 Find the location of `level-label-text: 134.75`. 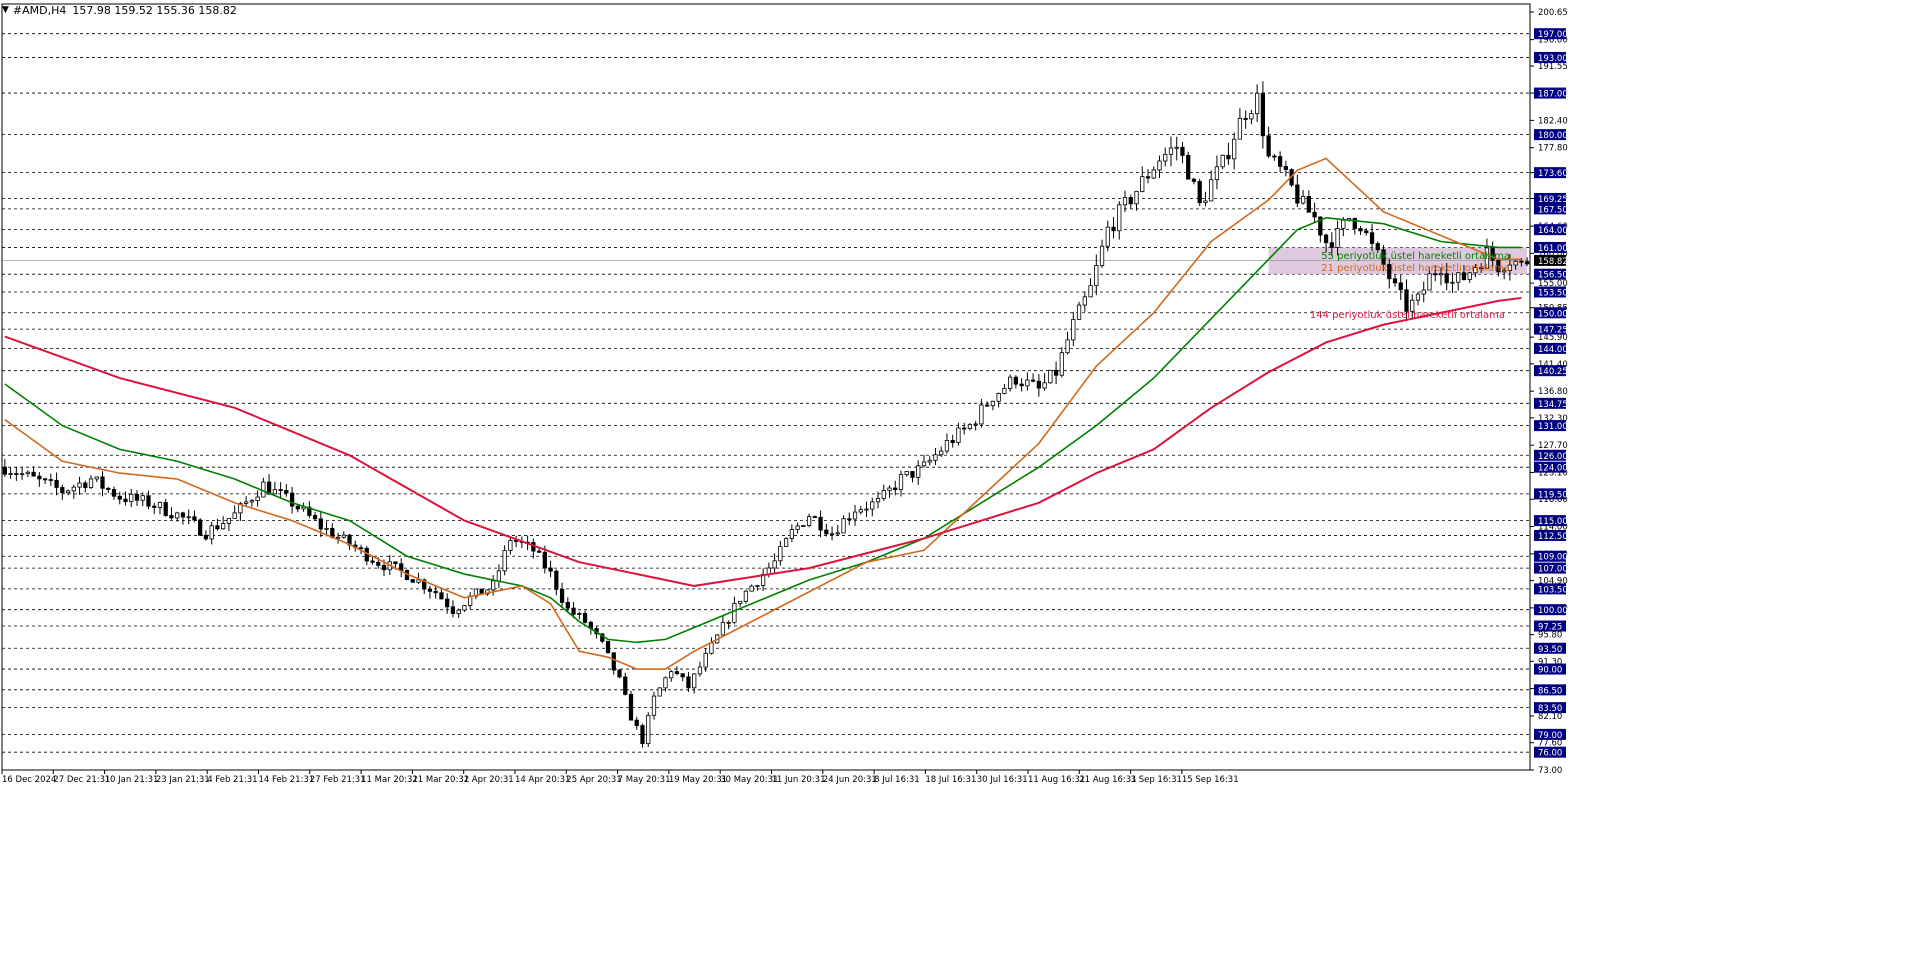

level-label-text: 134.75 is located at coordinates (1553, 405).